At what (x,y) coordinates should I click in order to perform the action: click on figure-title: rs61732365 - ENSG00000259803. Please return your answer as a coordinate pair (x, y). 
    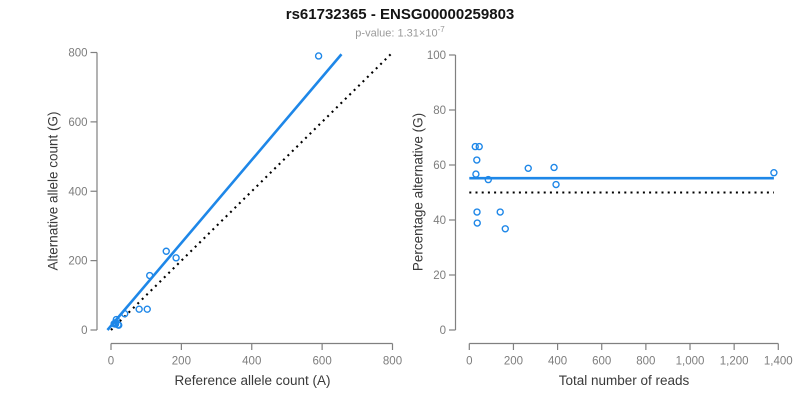
    Looking at the image, I should click on (400, 14).